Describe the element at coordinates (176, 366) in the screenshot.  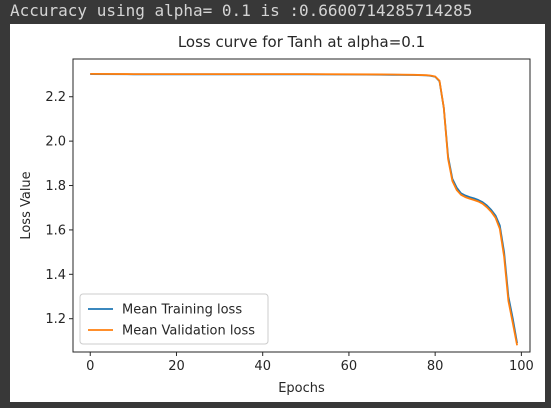
I see `x-tick-label: 20` at that location.